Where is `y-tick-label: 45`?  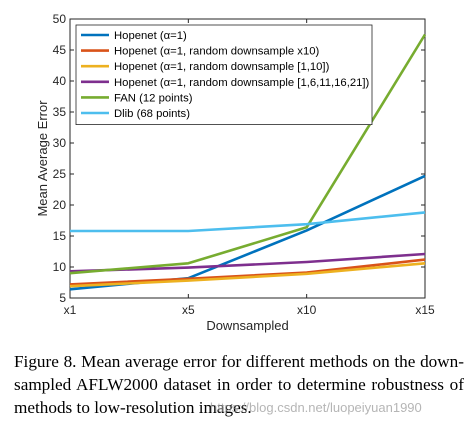
y-tick-label: 45 is located at coordinates (60, 50).